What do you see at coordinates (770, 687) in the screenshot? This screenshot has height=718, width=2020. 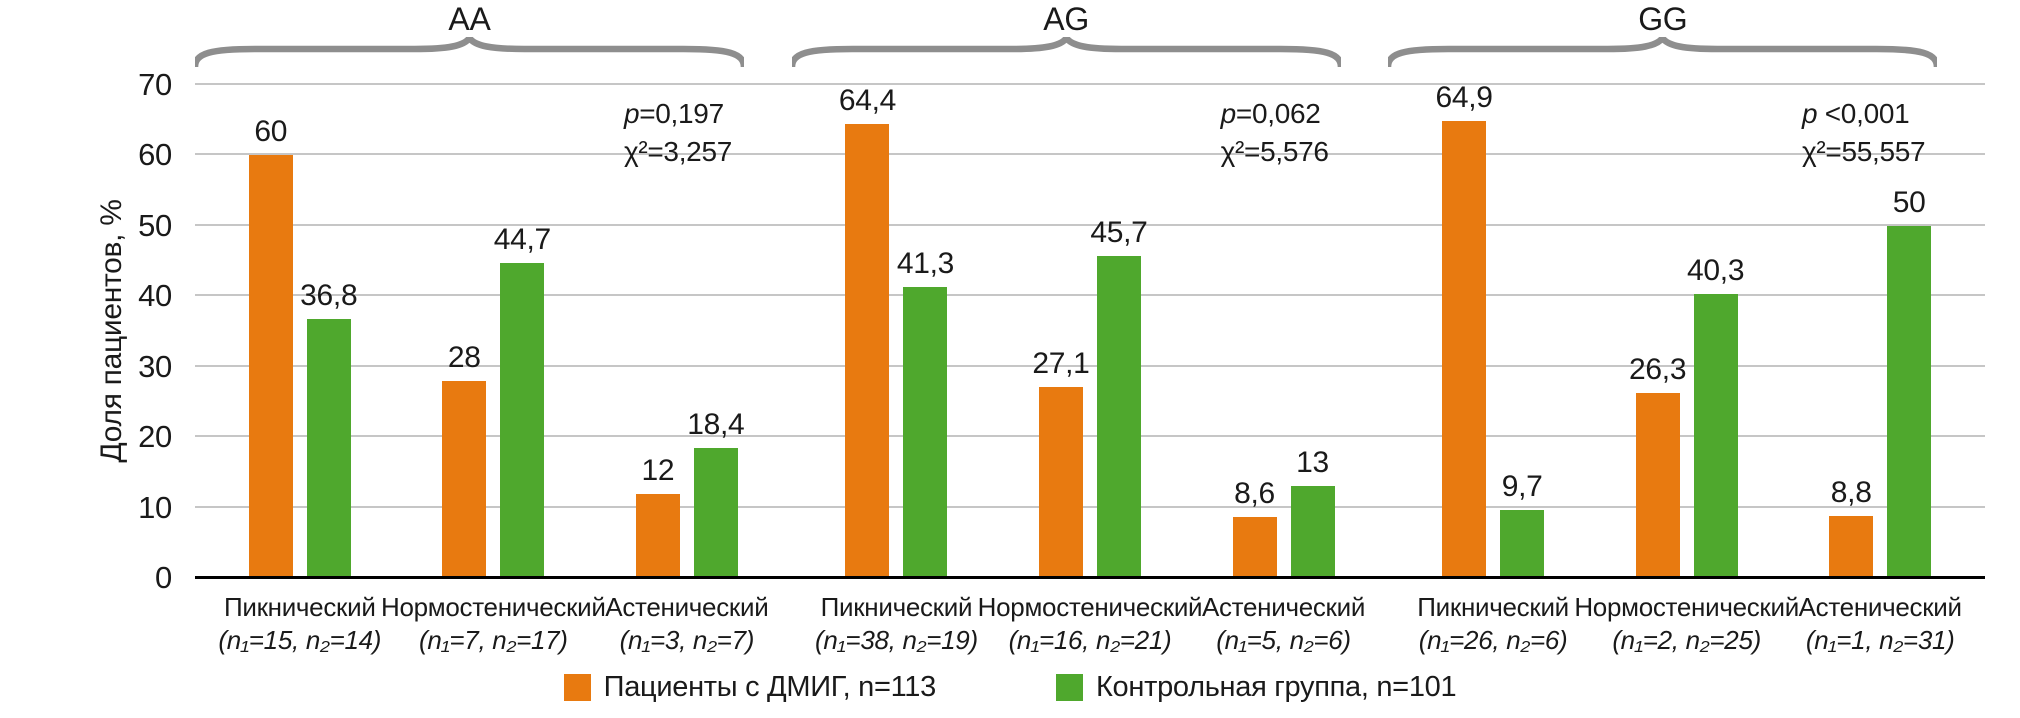 I see `legend-label-patients: Пациенты с ДМИГ, n=113` at bounding box center [770, 687].